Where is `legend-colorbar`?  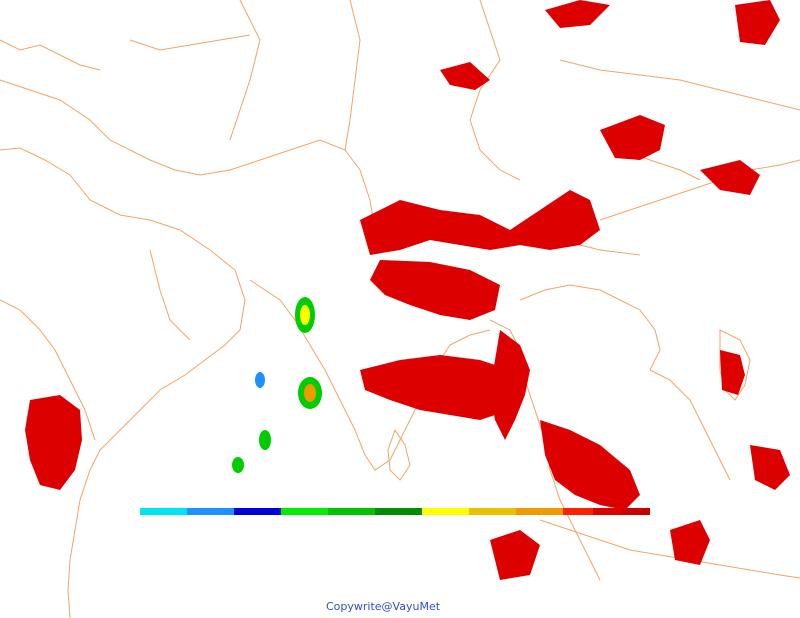
legend-colorbar is located at coordinates (395, 511).